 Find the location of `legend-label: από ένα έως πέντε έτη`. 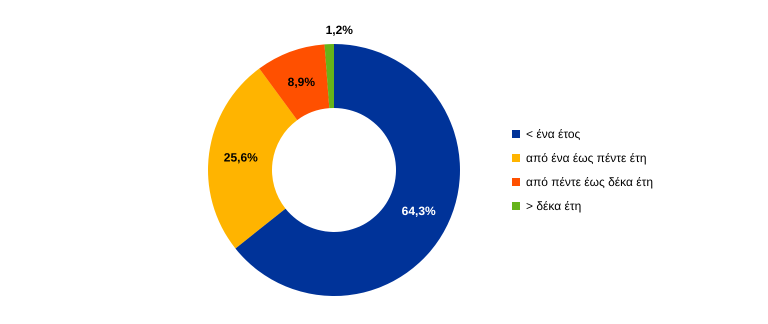

legend-label: από ένα έως πέντε έτη is located at coordinates (586, 158).